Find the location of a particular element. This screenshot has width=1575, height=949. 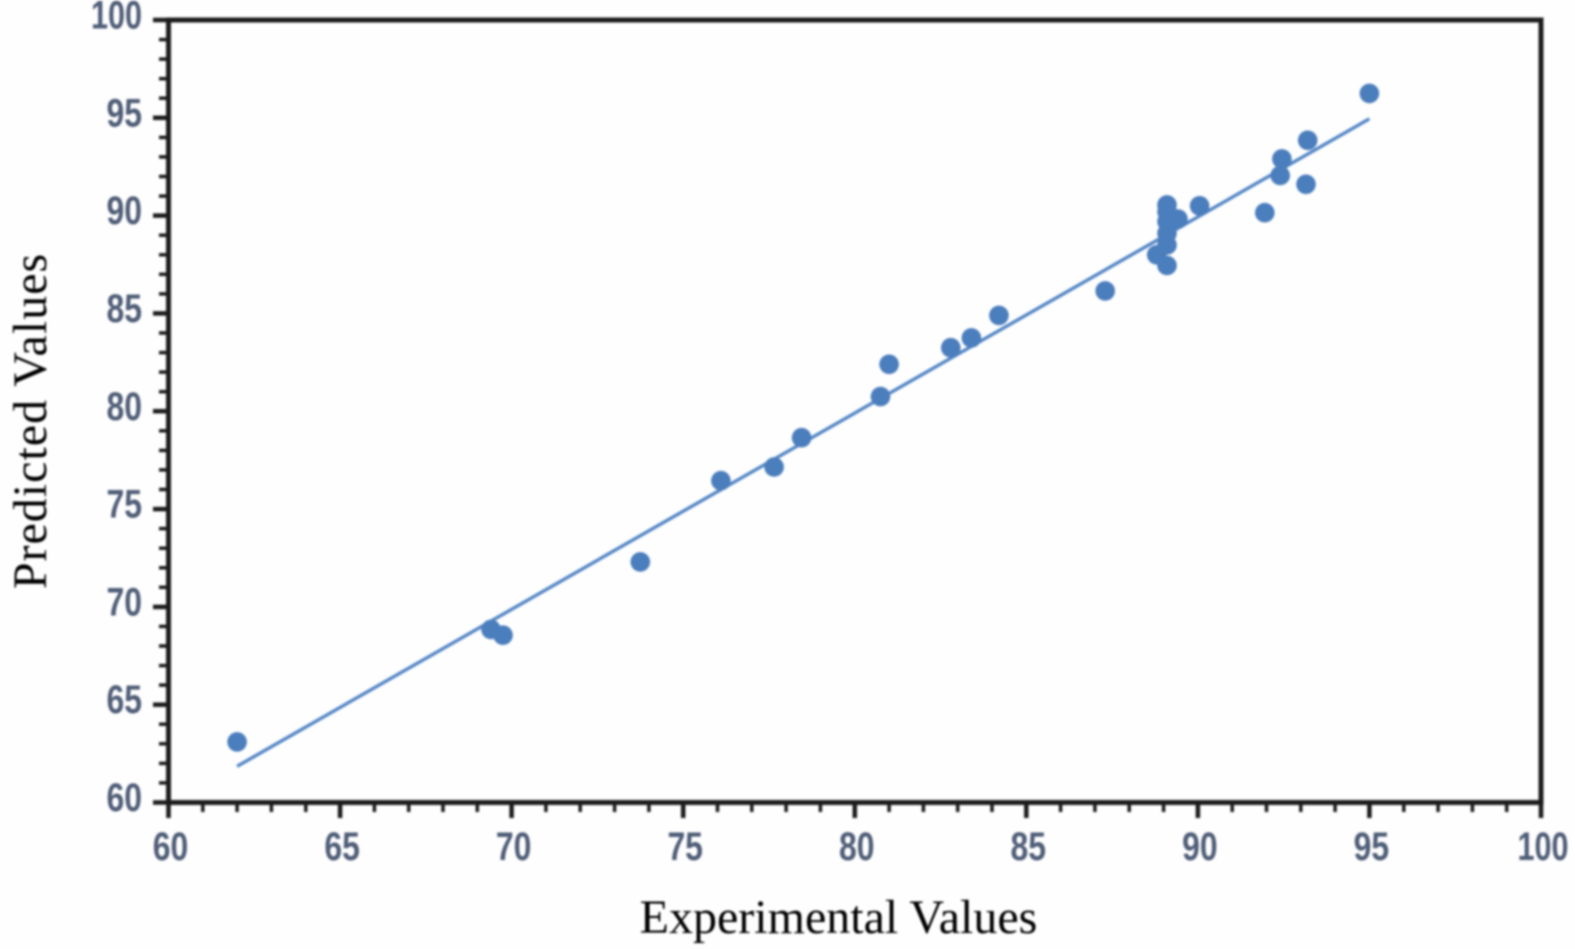

svg-text: Experimental Values is located at coordinates (839, 917).